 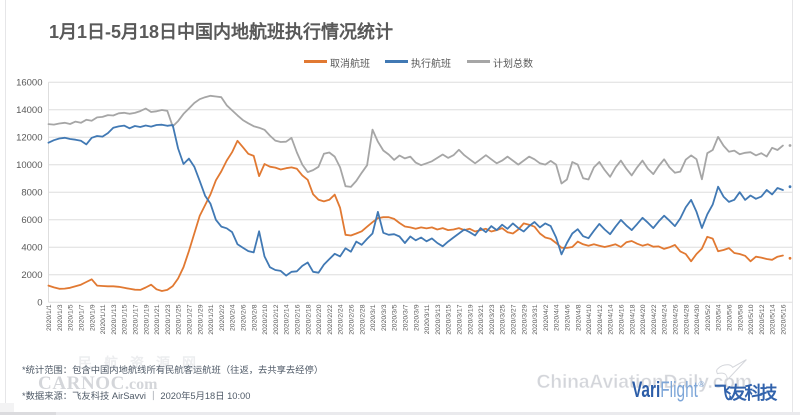 I want to click on svg-text: 2020/1/7, so click(x=82, y=317).